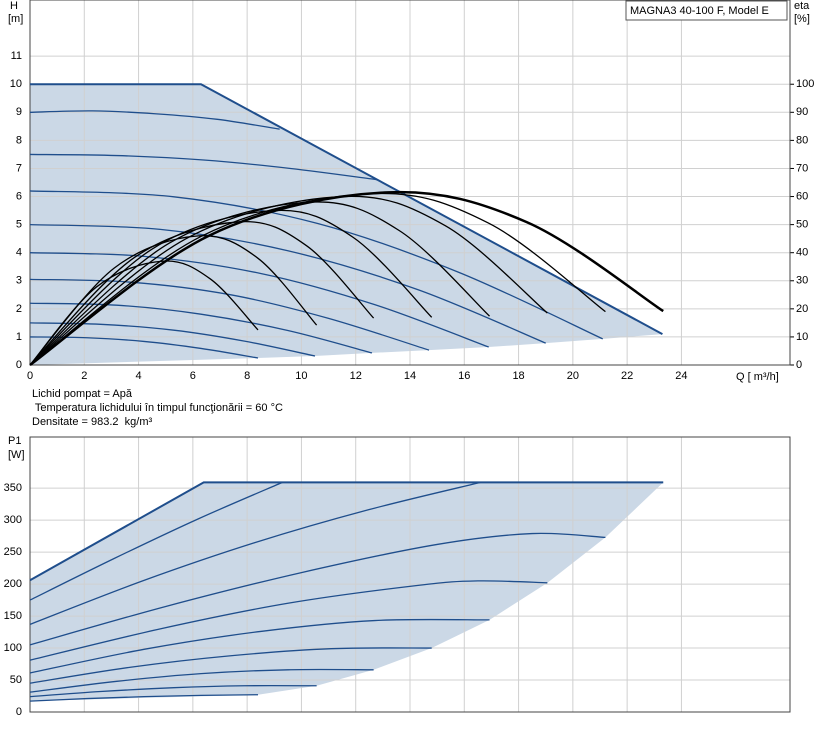 The image size is (818, 729). I want to click on x-tick-label: 10, so click(301, 376).